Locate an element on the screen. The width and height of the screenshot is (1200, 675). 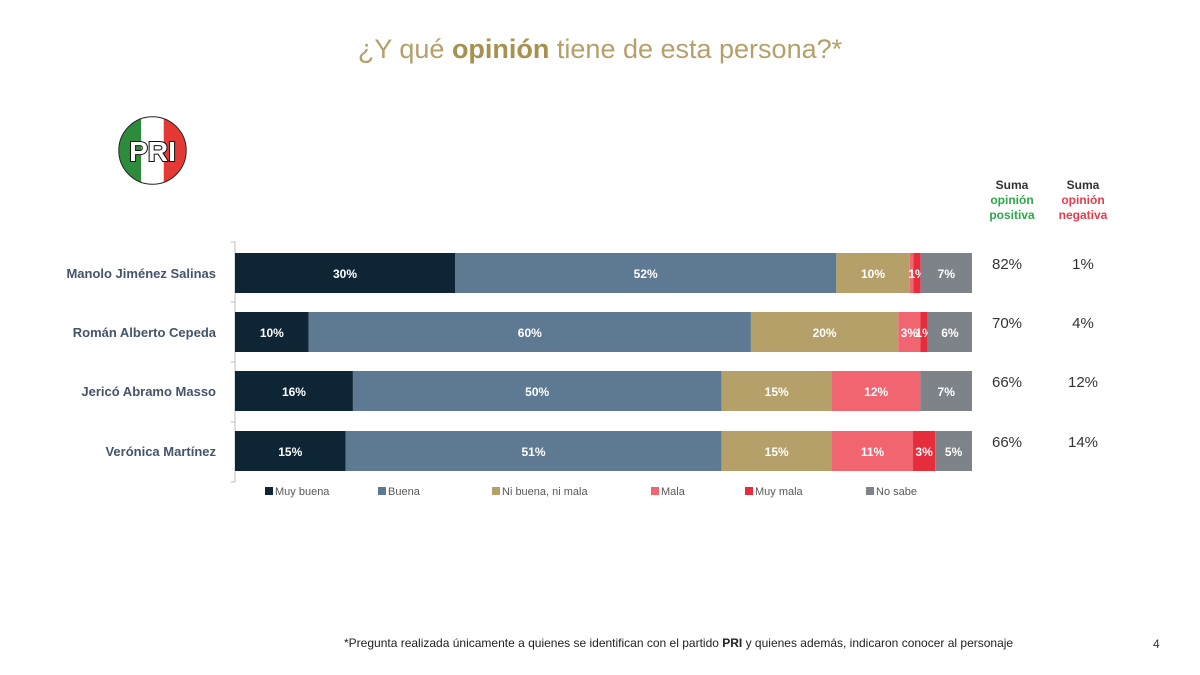
legend-label: Mala is located at coordinates (673, 492).